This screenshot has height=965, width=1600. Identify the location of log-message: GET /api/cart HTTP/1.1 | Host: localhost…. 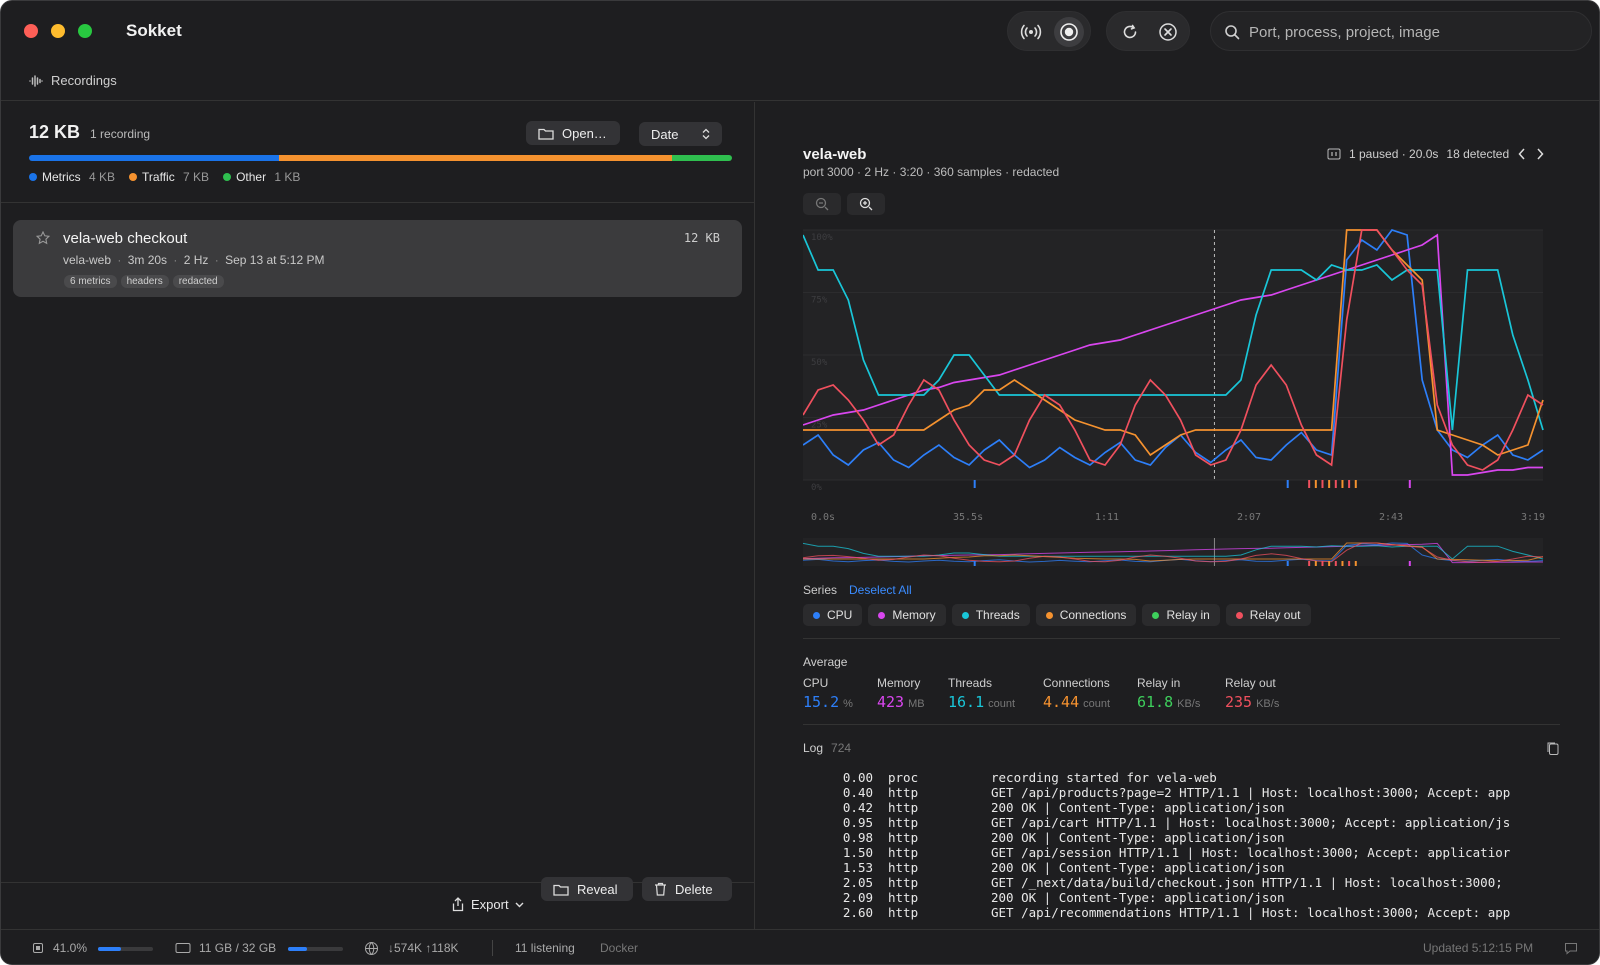
(1251, 822).